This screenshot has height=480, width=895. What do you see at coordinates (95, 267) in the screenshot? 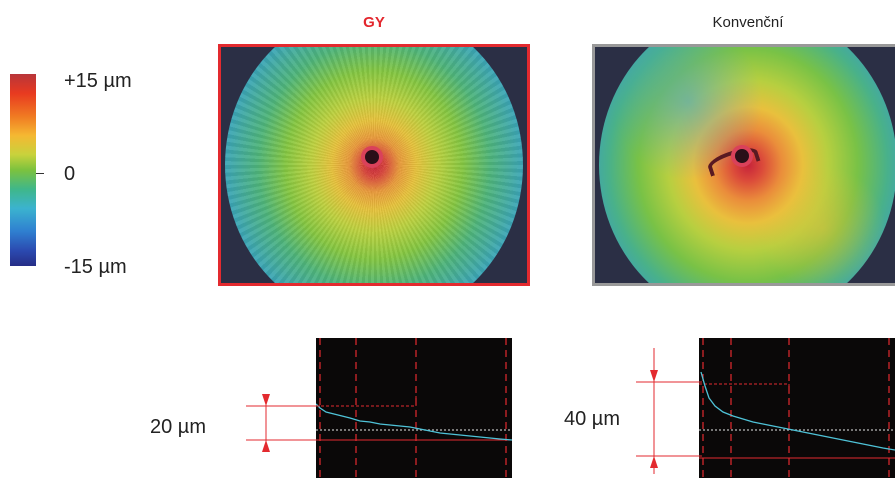
I see `scale-min-label: -15 µm` at bounding box center [95, 267].